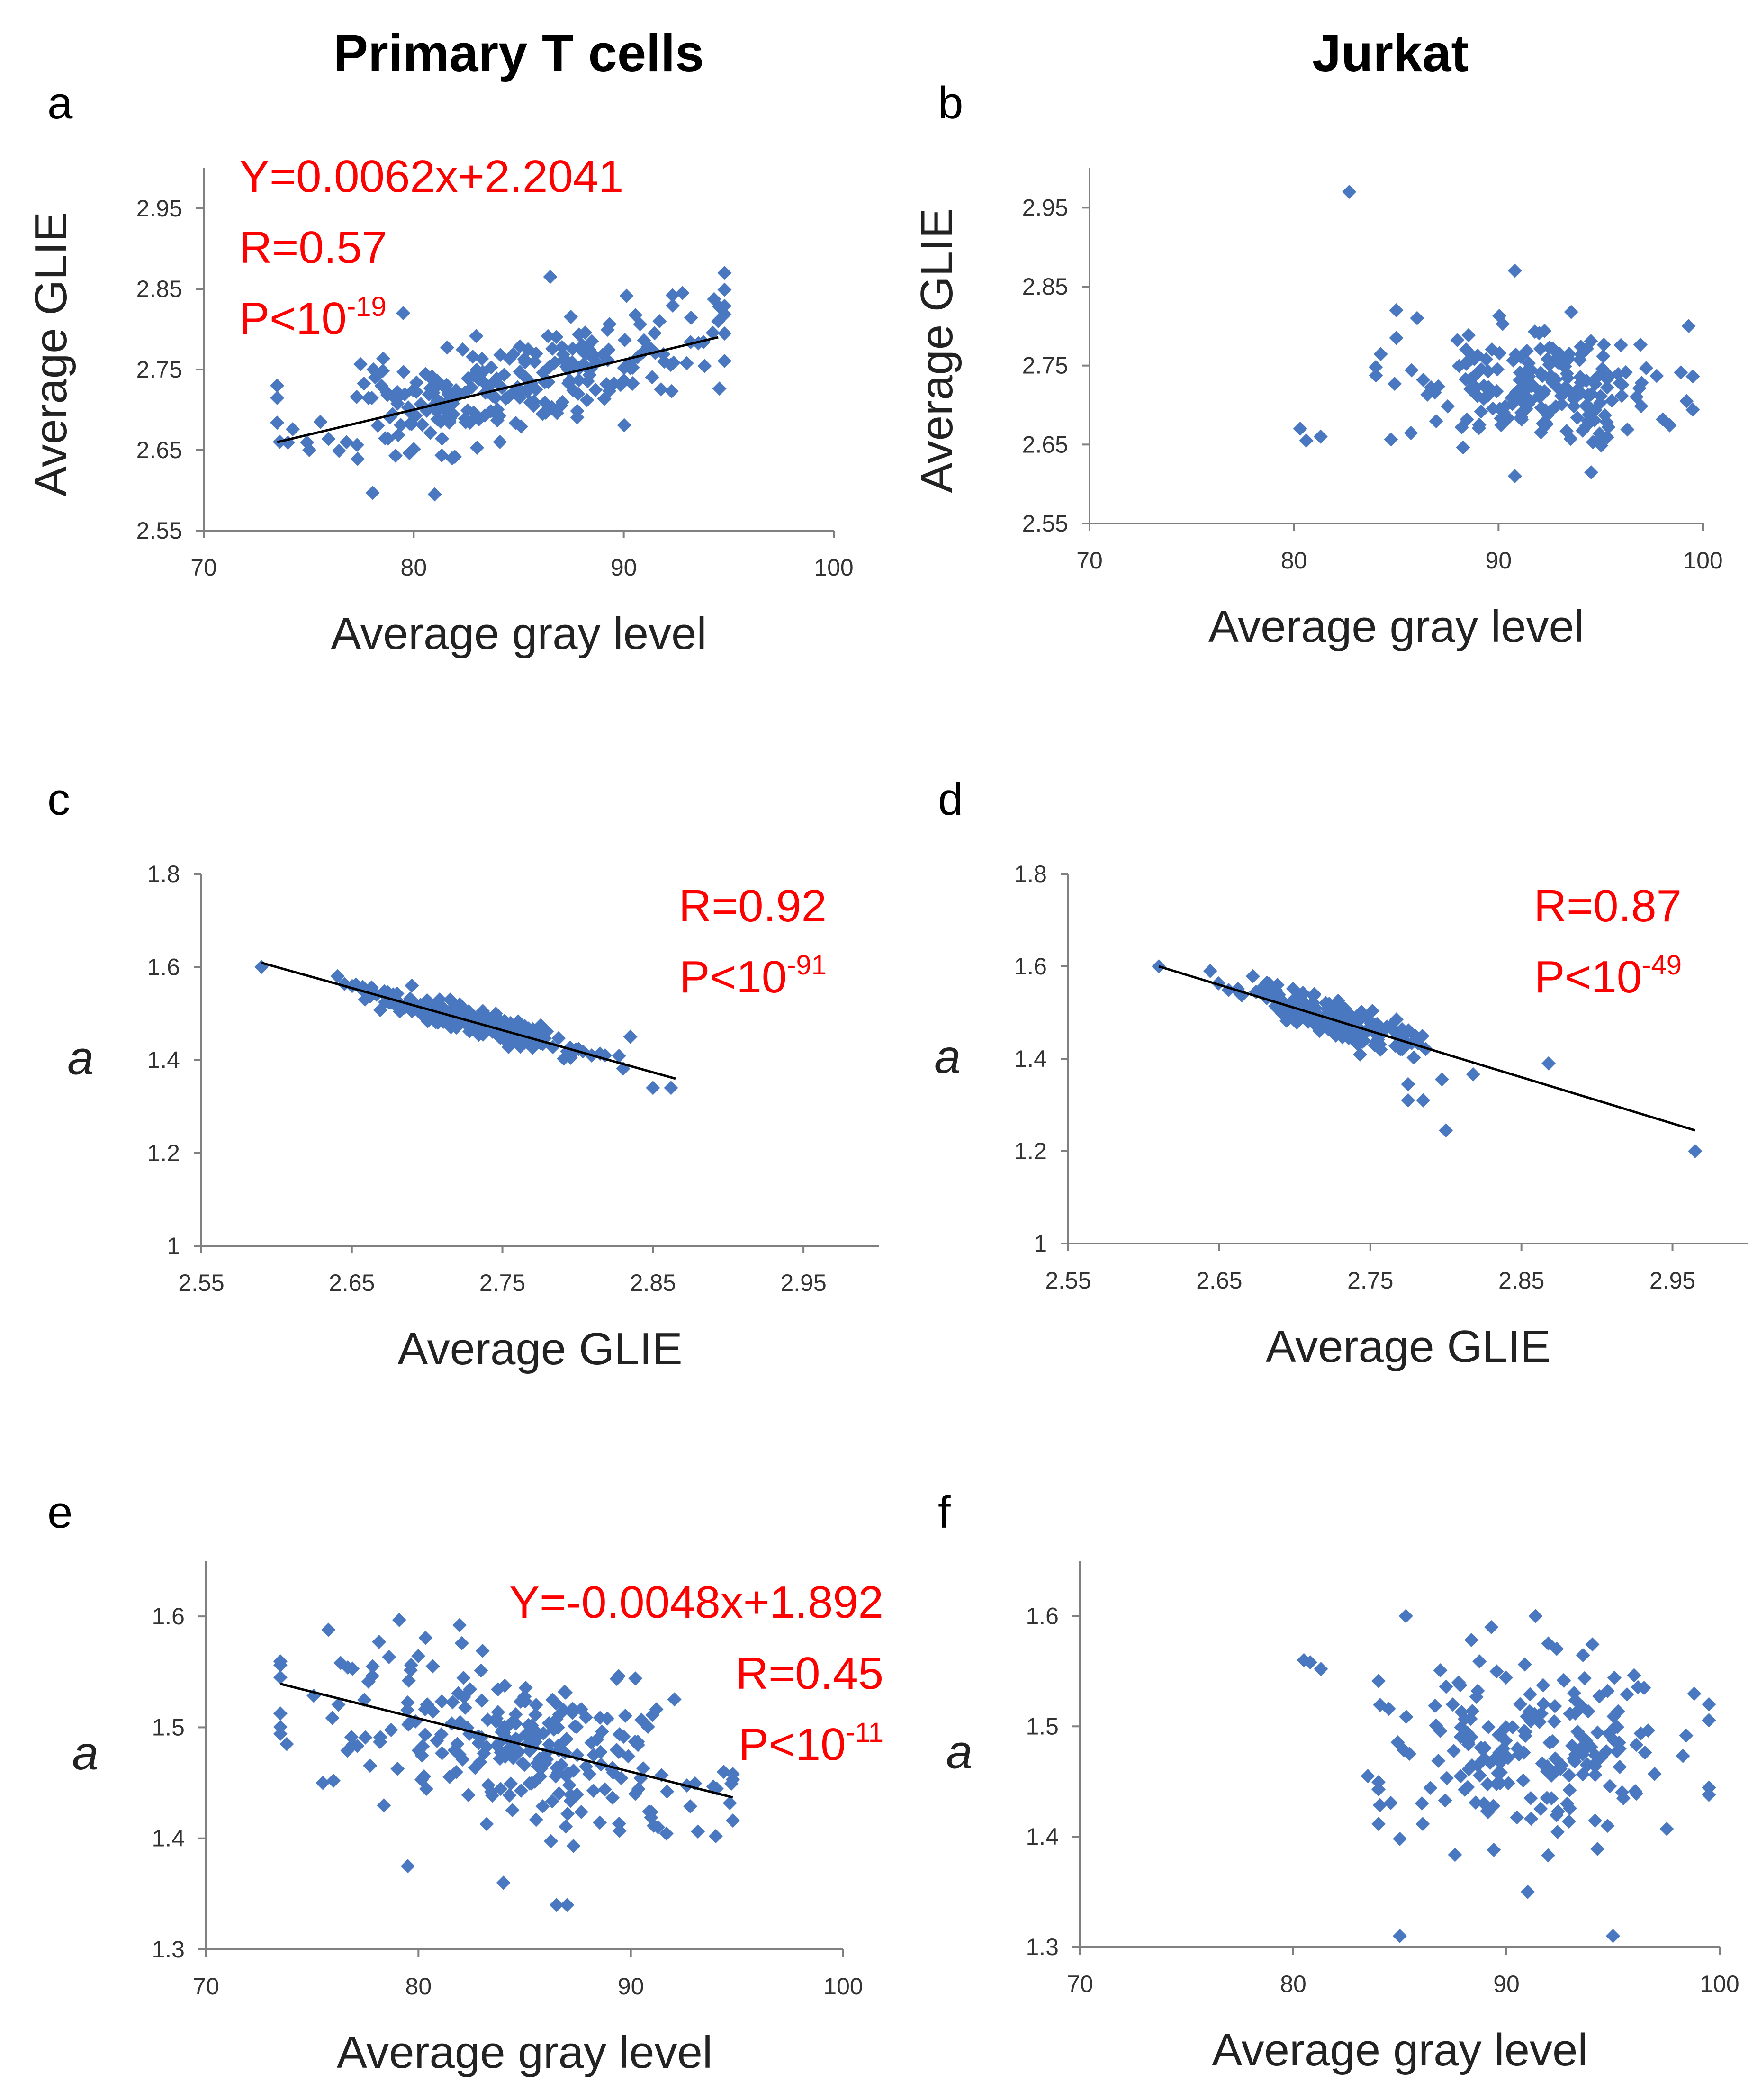 This screenshot has height=2100, width=1757. What do you see at coordinates (1662, 965) in the screenshot?
I see `annotation-superscript: -49` at bounding box center [1662, 965].